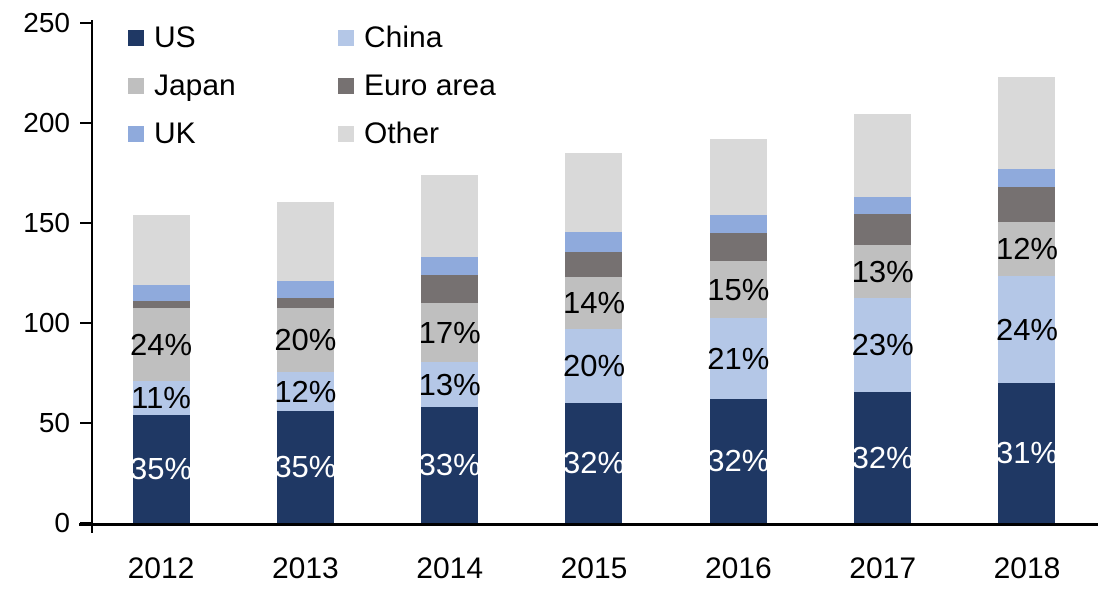 The width and height of the screenshot is (1102, 598). I want to click on legend-item-japan: Japan, so click(233, 86).